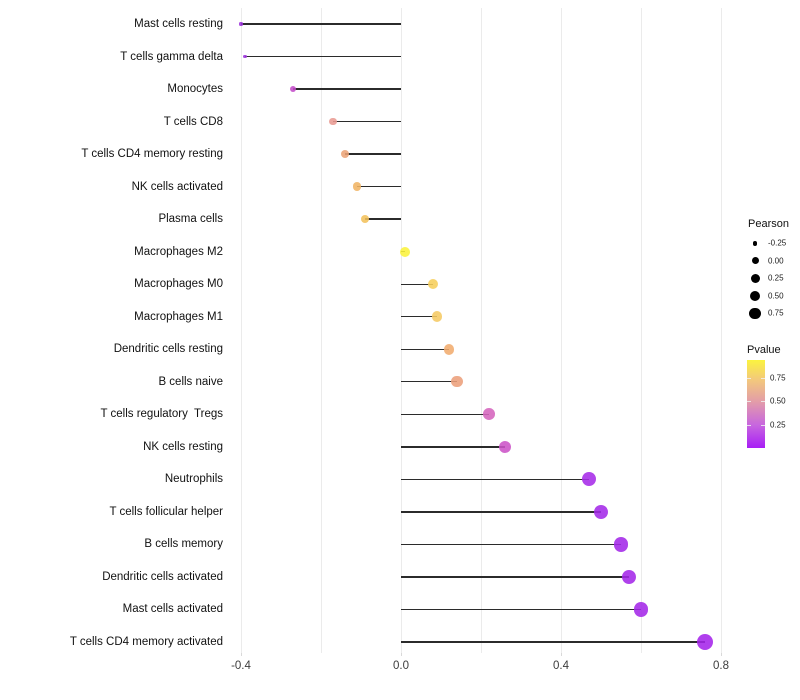 The width and height of the screenshot is (800, 700). I want to click on pearson-legend-label: 0.50, so click(776, 296).